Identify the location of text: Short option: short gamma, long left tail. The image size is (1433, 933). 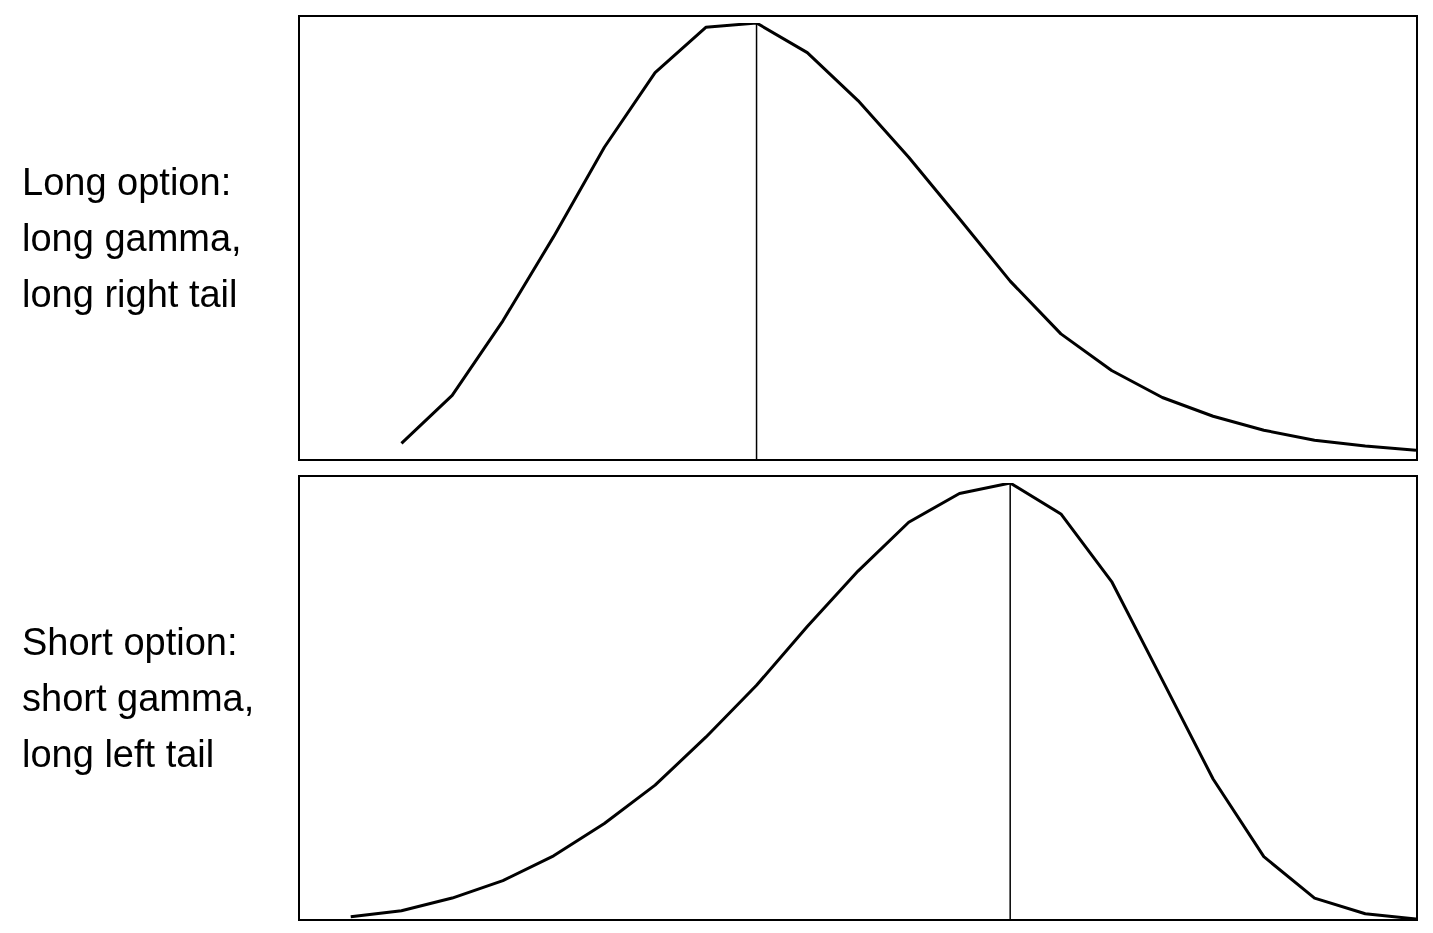
(139, 698).